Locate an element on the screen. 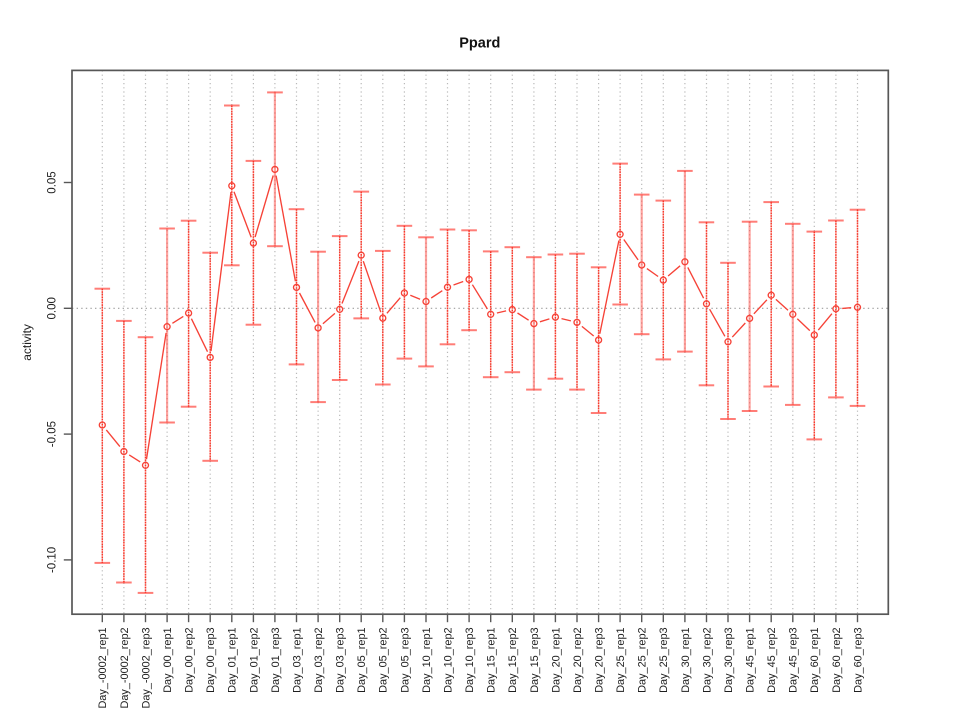 This screenshot has width=960, height=720. svg-text: Day_00_rep2 is located at coordinates (190, 659).